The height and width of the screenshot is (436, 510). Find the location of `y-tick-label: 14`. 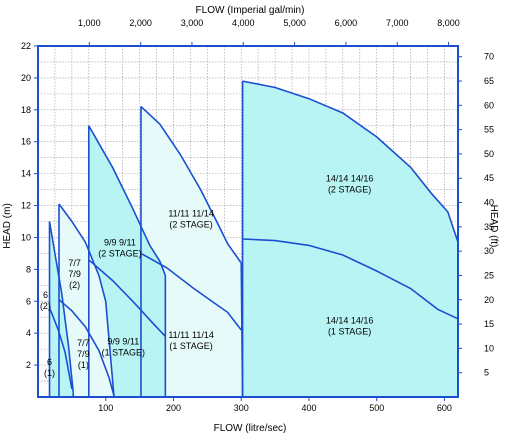

y-tick-label: 14 is located at coordinates (26, 174).